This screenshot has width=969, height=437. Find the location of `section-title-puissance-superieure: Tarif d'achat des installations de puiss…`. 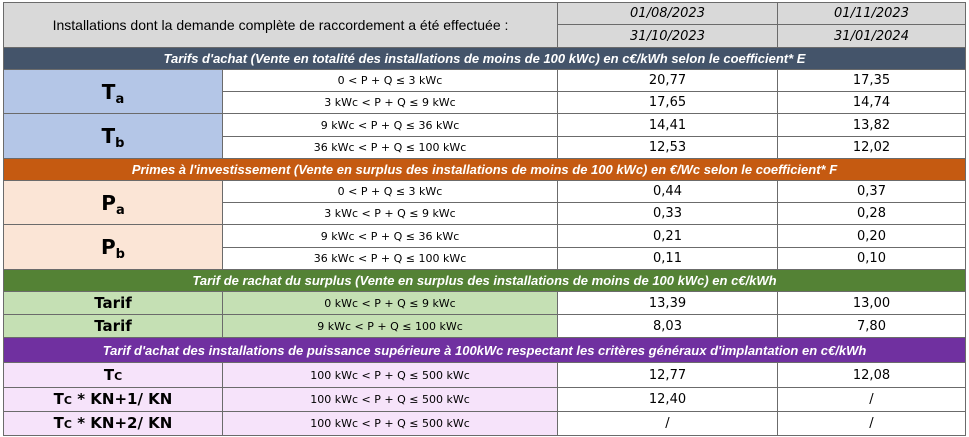

section-title-puissance-superieure: Tarif d'achat des installations de puiss… is located at coordinates (484, 350).